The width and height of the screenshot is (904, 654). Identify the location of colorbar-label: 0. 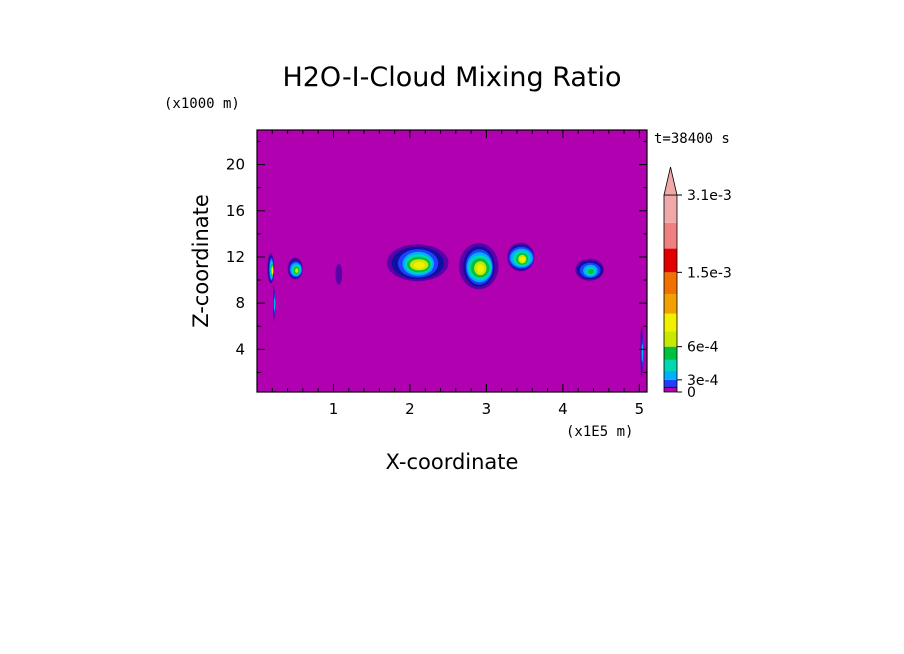
(691, 393).